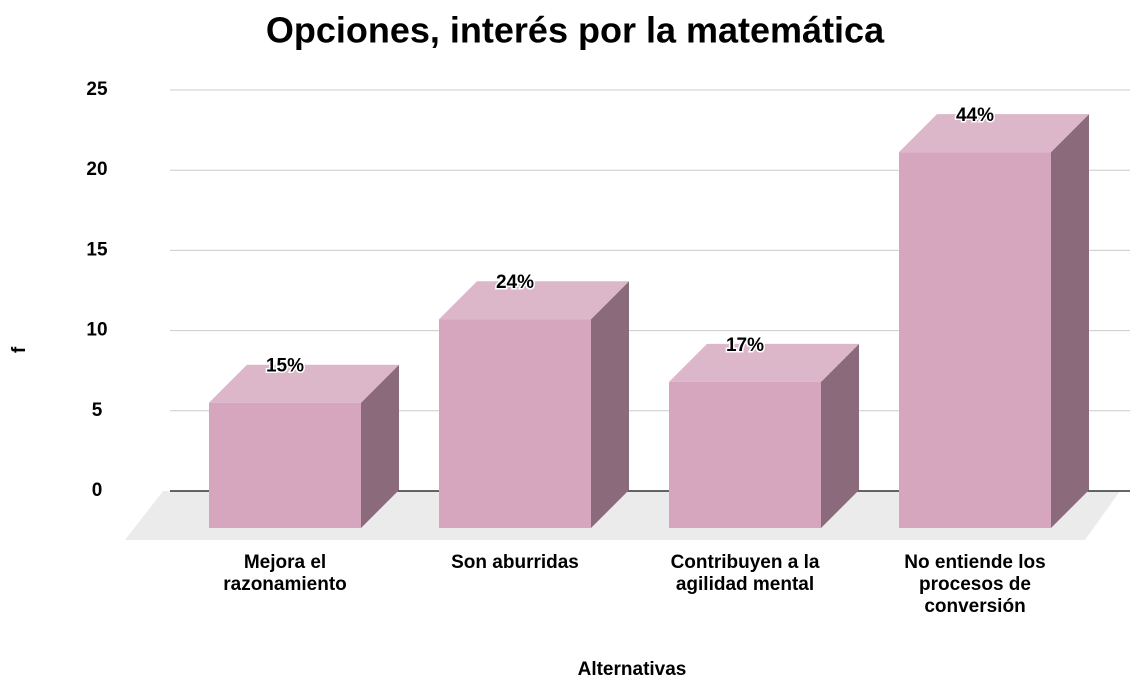  What do you see at coordinates (575, 30) in the screenshot?
I see `chart-title: Opciones, interés por la matemática` at bounding box center [575, 30].